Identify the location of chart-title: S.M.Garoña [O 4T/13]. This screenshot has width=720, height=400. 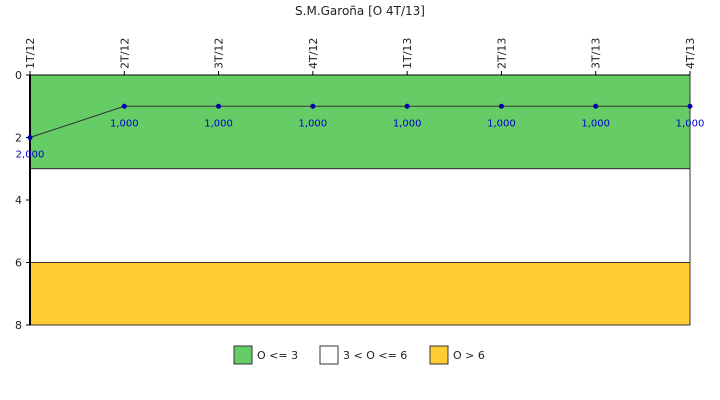
(360, 11).